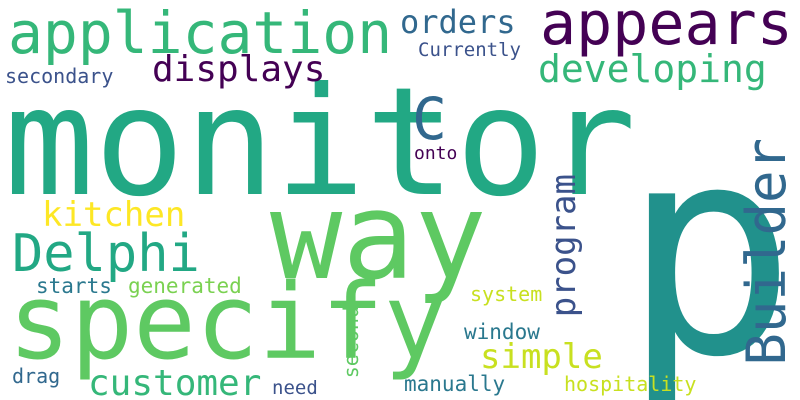  I want to click on word-manually: manually, so click(455, 384).